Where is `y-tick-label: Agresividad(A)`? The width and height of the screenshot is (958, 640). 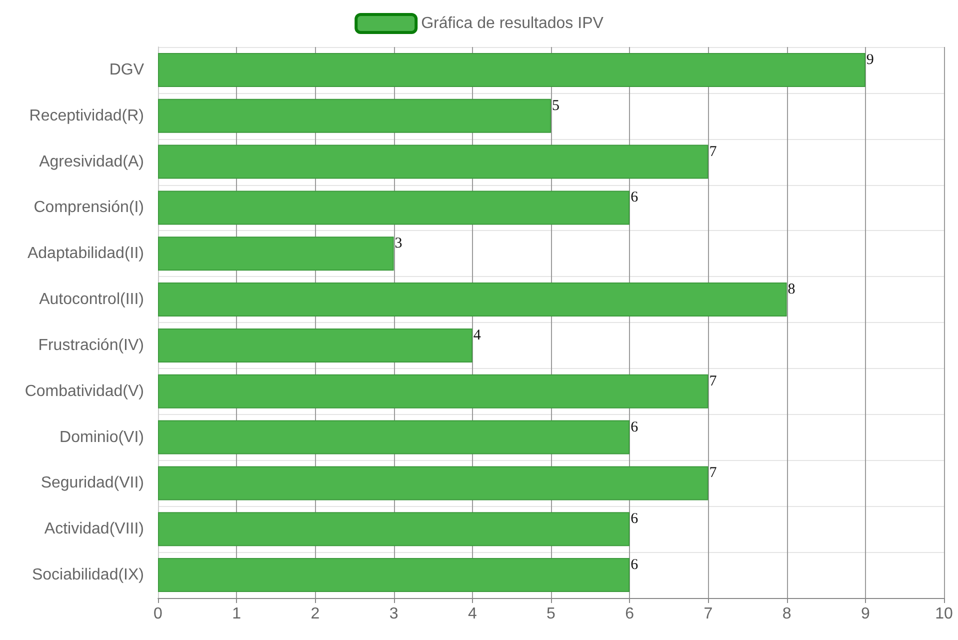
y-tick-label: Agresividad(A) is located at coordinates (91, 161).